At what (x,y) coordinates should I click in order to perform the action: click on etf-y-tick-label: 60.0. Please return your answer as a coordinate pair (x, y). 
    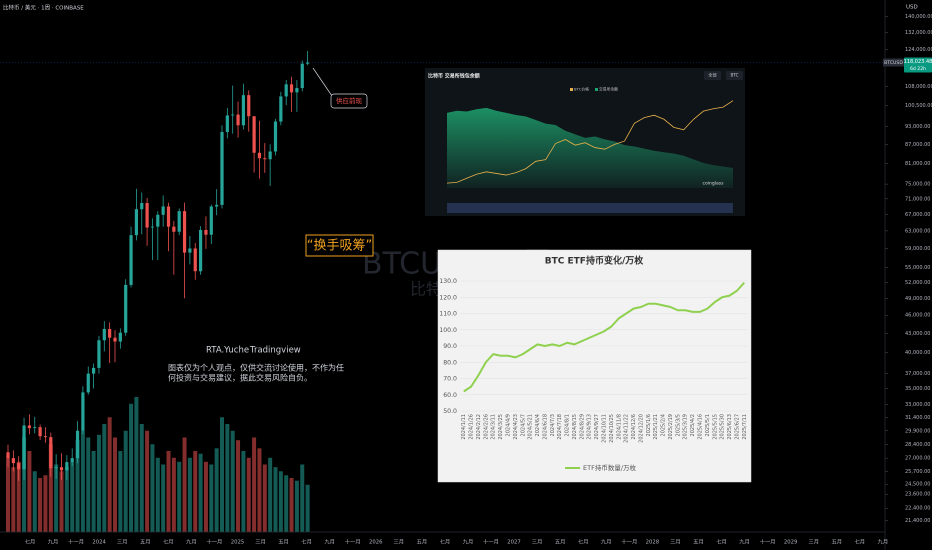
    Looking at the image, I should click on (450, 395).